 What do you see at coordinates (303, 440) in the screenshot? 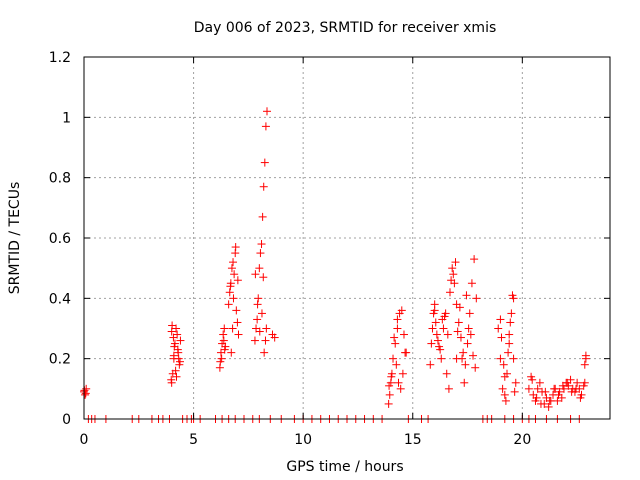
I see `x-tick-label: 10` at bounding box center [303, 440].